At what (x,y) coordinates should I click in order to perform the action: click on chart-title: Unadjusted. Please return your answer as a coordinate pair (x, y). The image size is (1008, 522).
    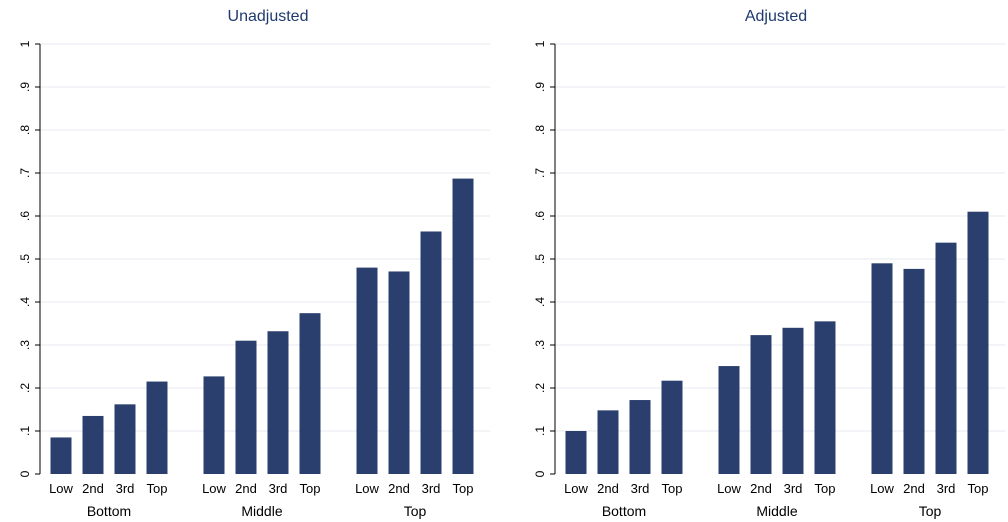
    Looking at the image, I should click on (268, 16).